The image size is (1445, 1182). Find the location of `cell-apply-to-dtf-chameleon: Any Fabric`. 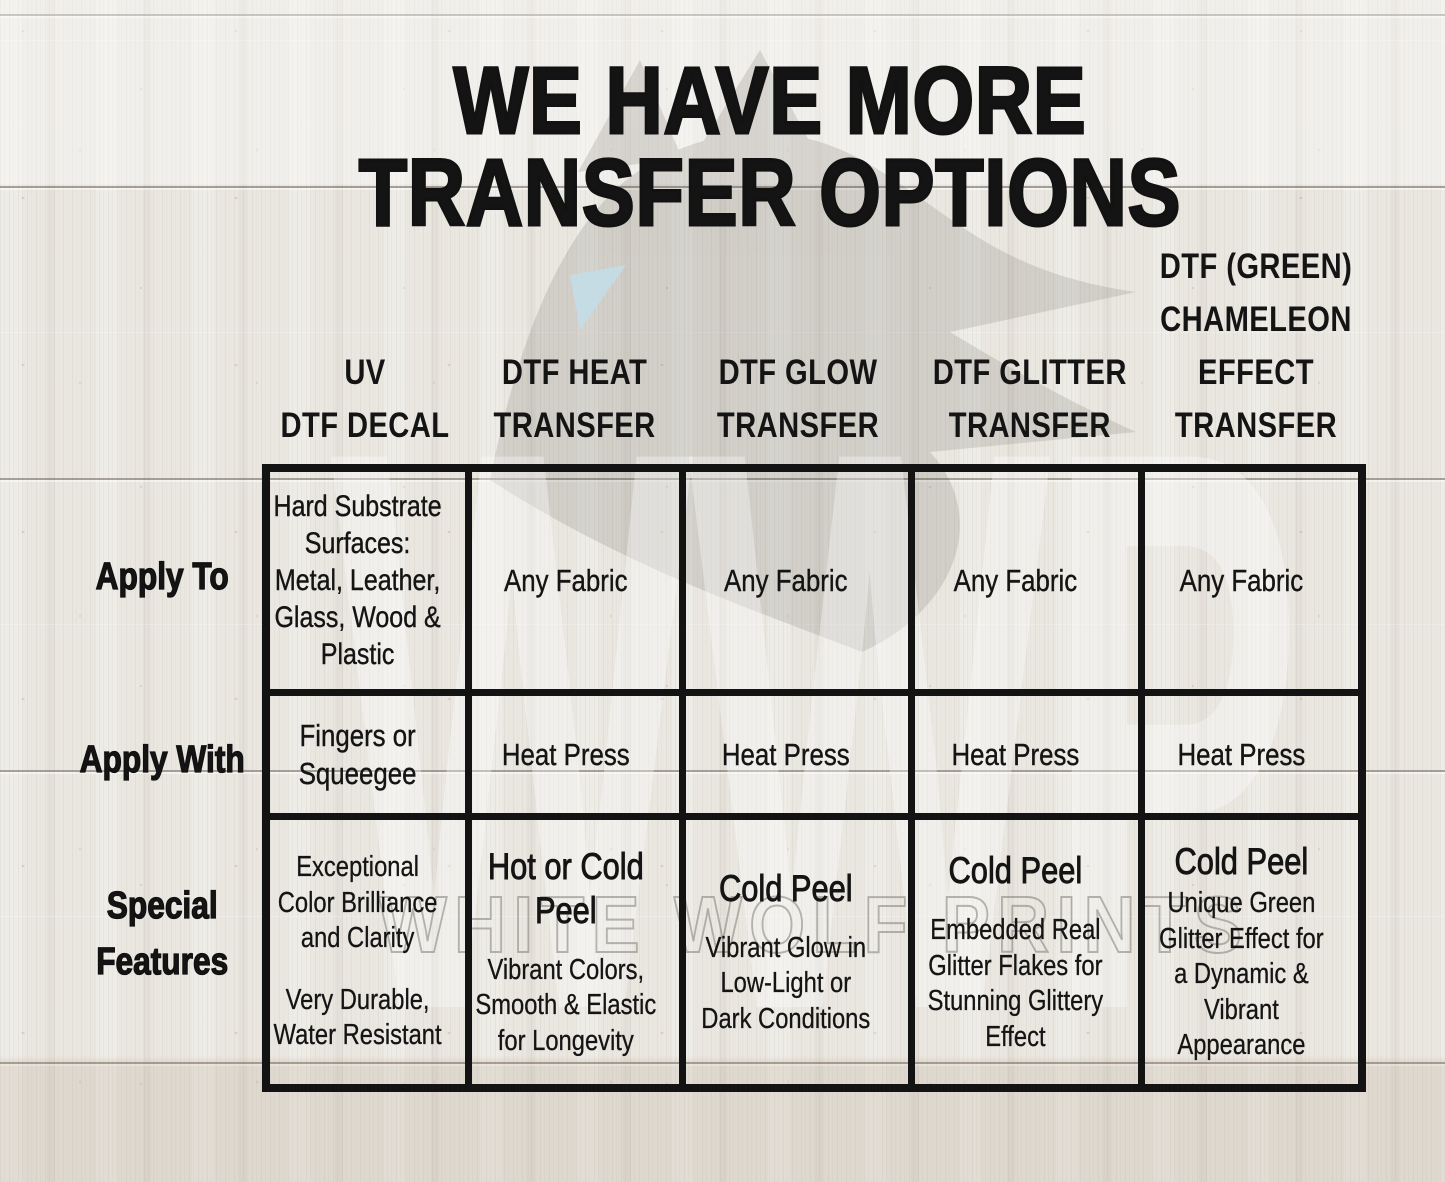

cell-apply-to-dtf-chameleon: Any Fabric is located at coordinates (1251, 584).